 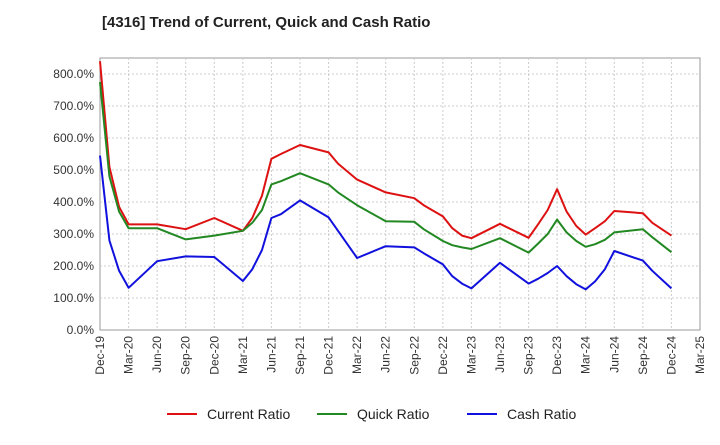 What do you see at coordinates (329, 355) in the screenshot?
I see `x-tick-label: Dec-21` at bounding box center [329, 355].